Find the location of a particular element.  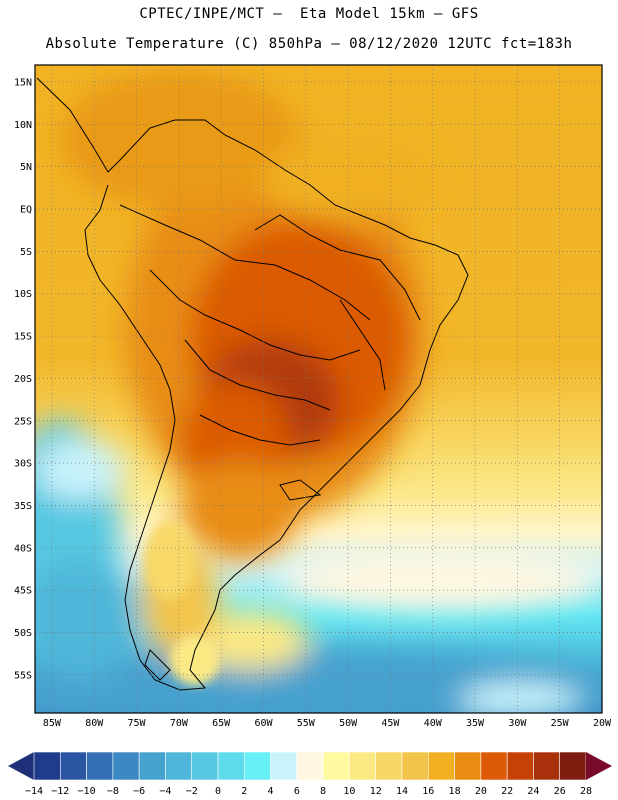

lon-label: 25W is located at coordinates (560, 723).